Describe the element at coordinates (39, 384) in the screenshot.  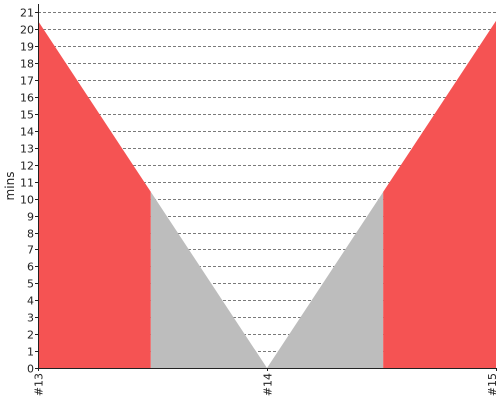
I see `x-tick-label: #13` at that location.